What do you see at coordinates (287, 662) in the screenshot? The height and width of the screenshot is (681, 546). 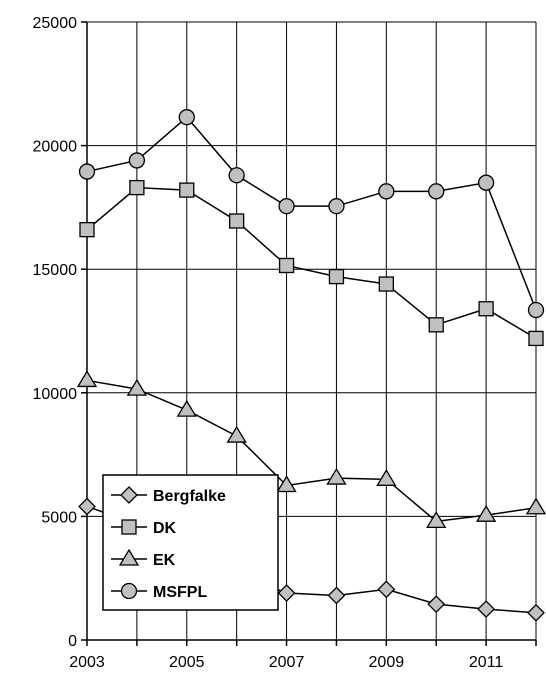 I see `x-tick-label: 2007` at bounding box center [287, 662].